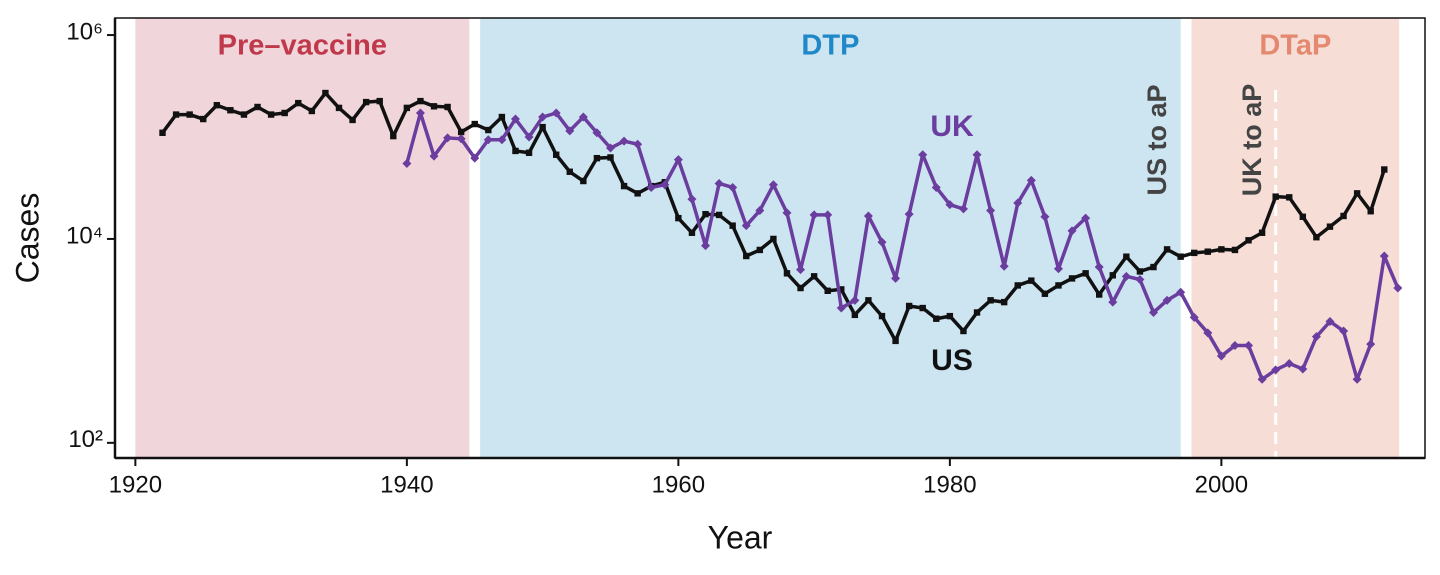 The width and height of the screenshot is (1440, 575). Describe the element at coordinates (1221, 484) in the screenshot. I see `x-tick-label: 2000` at that location.